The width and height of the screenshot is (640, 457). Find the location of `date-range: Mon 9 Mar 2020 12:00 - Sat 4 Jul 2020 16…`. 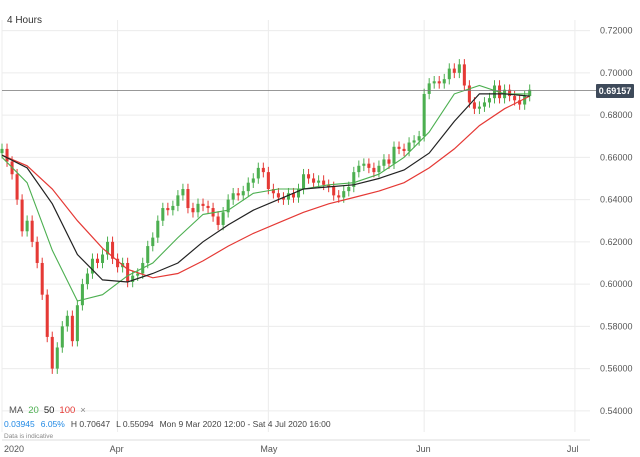

date-range: Mon 9 Mar 2020 12:00 - Sat 4 Jul 2020 16… is located at coordinates (245, 424).